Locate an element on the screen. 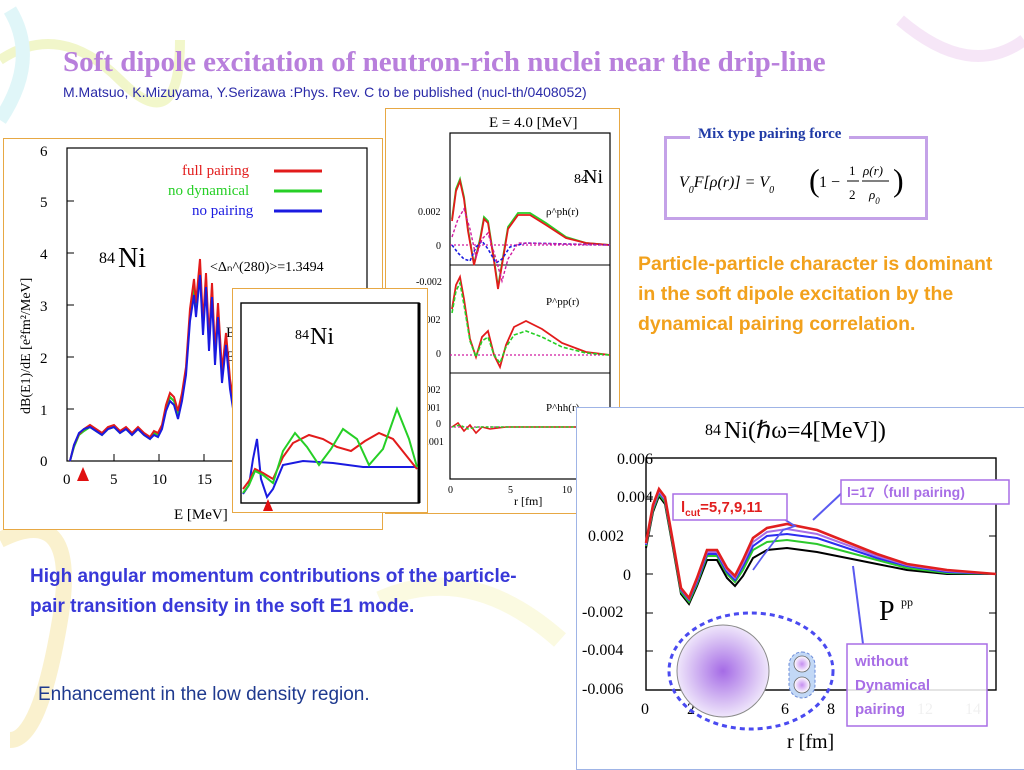 This screenshot has height=770, width=1024. halo-ellipse is located at coordinates (751, 671).